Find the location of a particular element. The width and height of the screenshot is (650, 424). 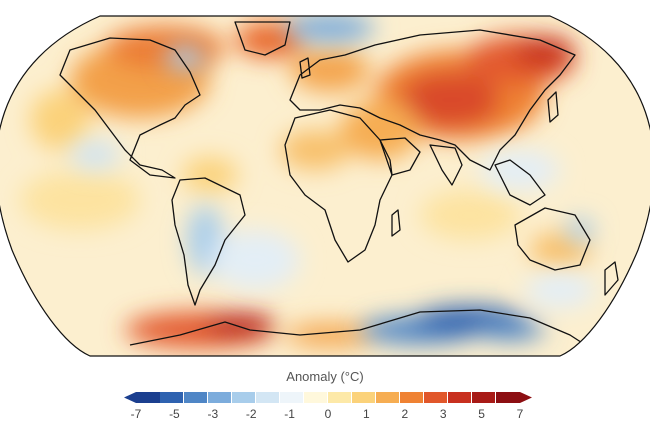

colorbar-tick-label: -7 is located at coordinates (136, 414).